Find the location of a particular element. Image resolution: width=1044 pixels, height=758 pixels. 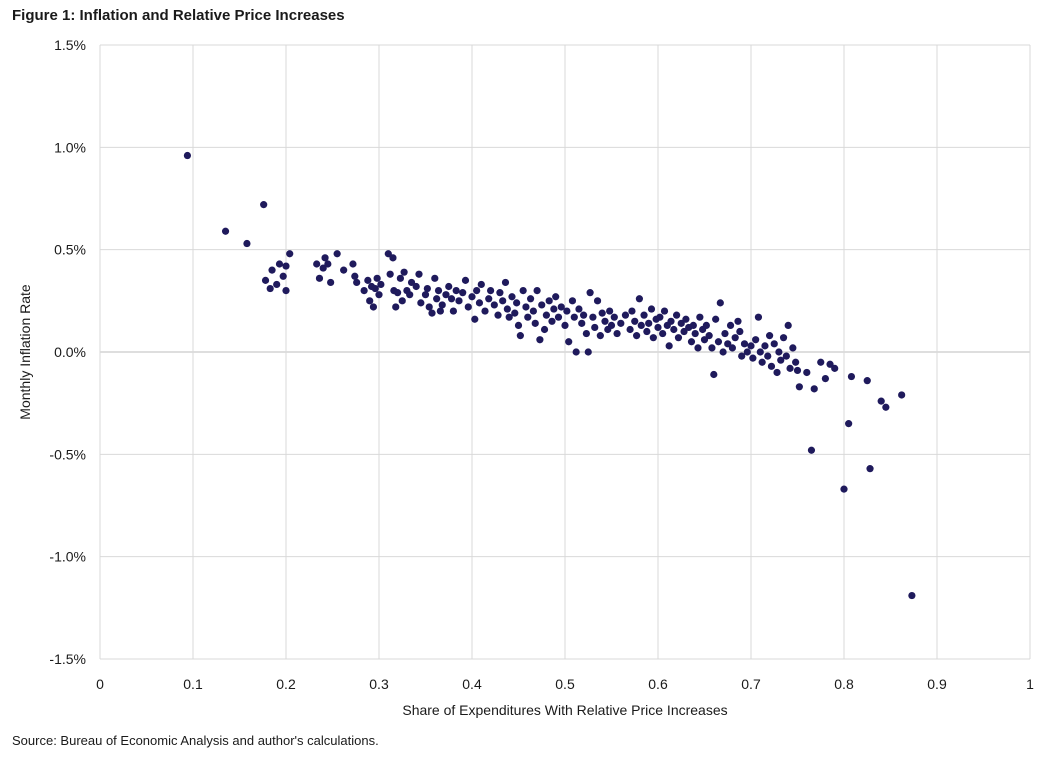

y-tick-labels: 1.5% 1.0% 0.5% 0.0% -0.5% -1.0% -1.5% is located at coordinates (67, 352).